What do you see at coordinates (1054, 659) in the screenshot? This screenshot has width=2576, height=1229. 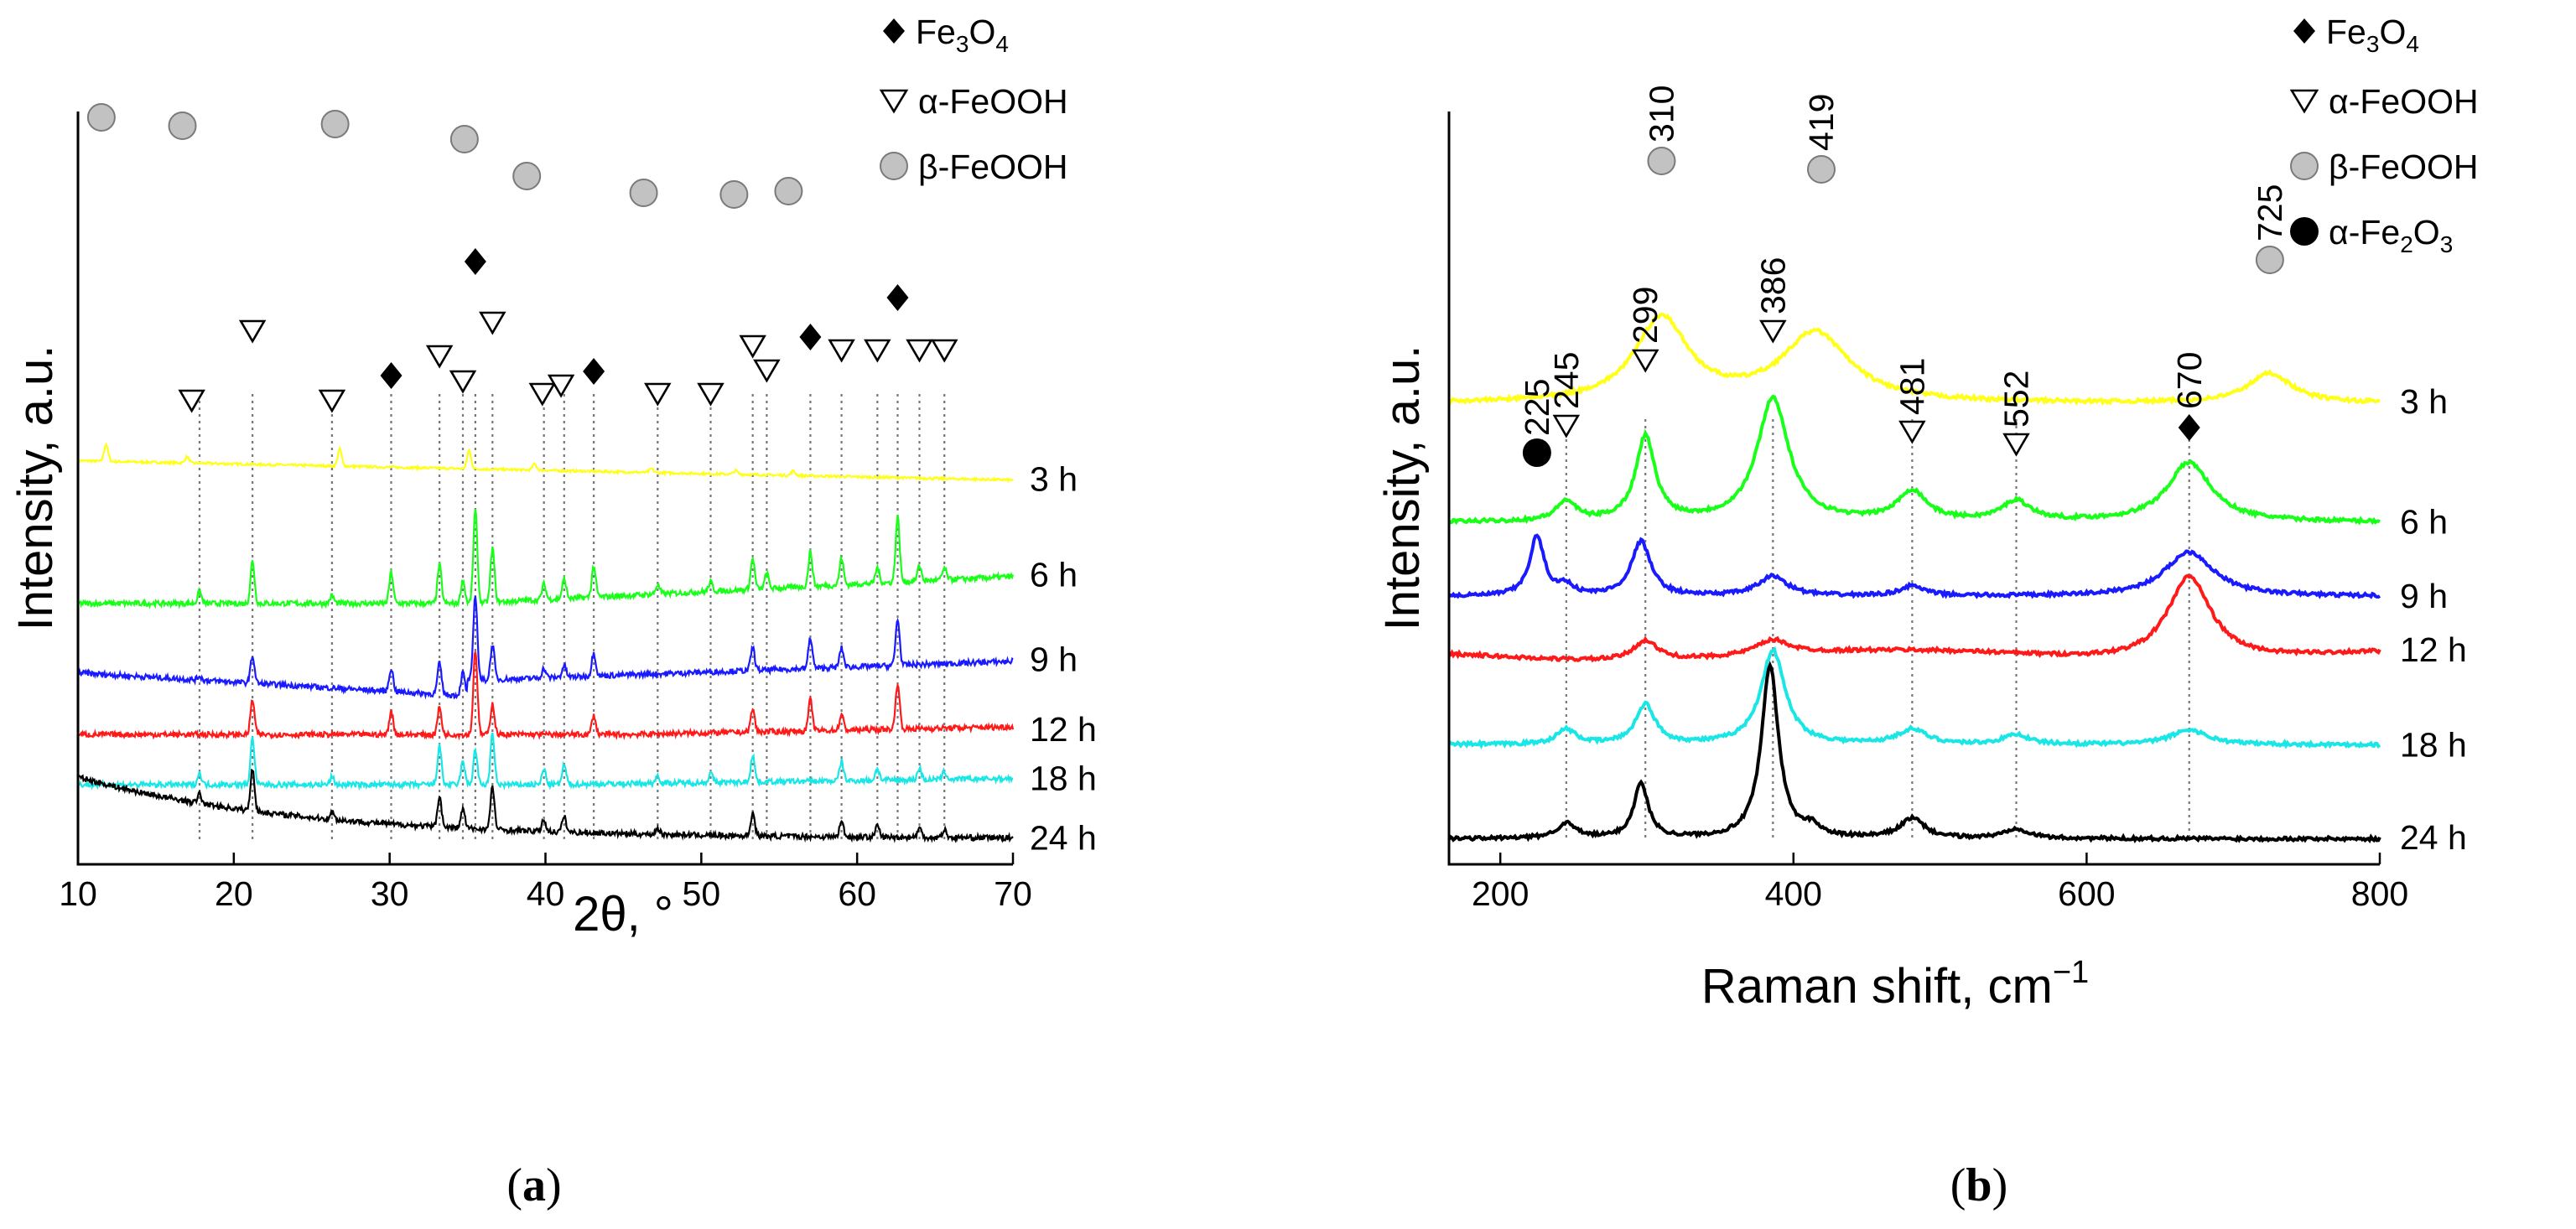 I see `xrd-series-label: 9 h` at bounding box center [1054, 659].